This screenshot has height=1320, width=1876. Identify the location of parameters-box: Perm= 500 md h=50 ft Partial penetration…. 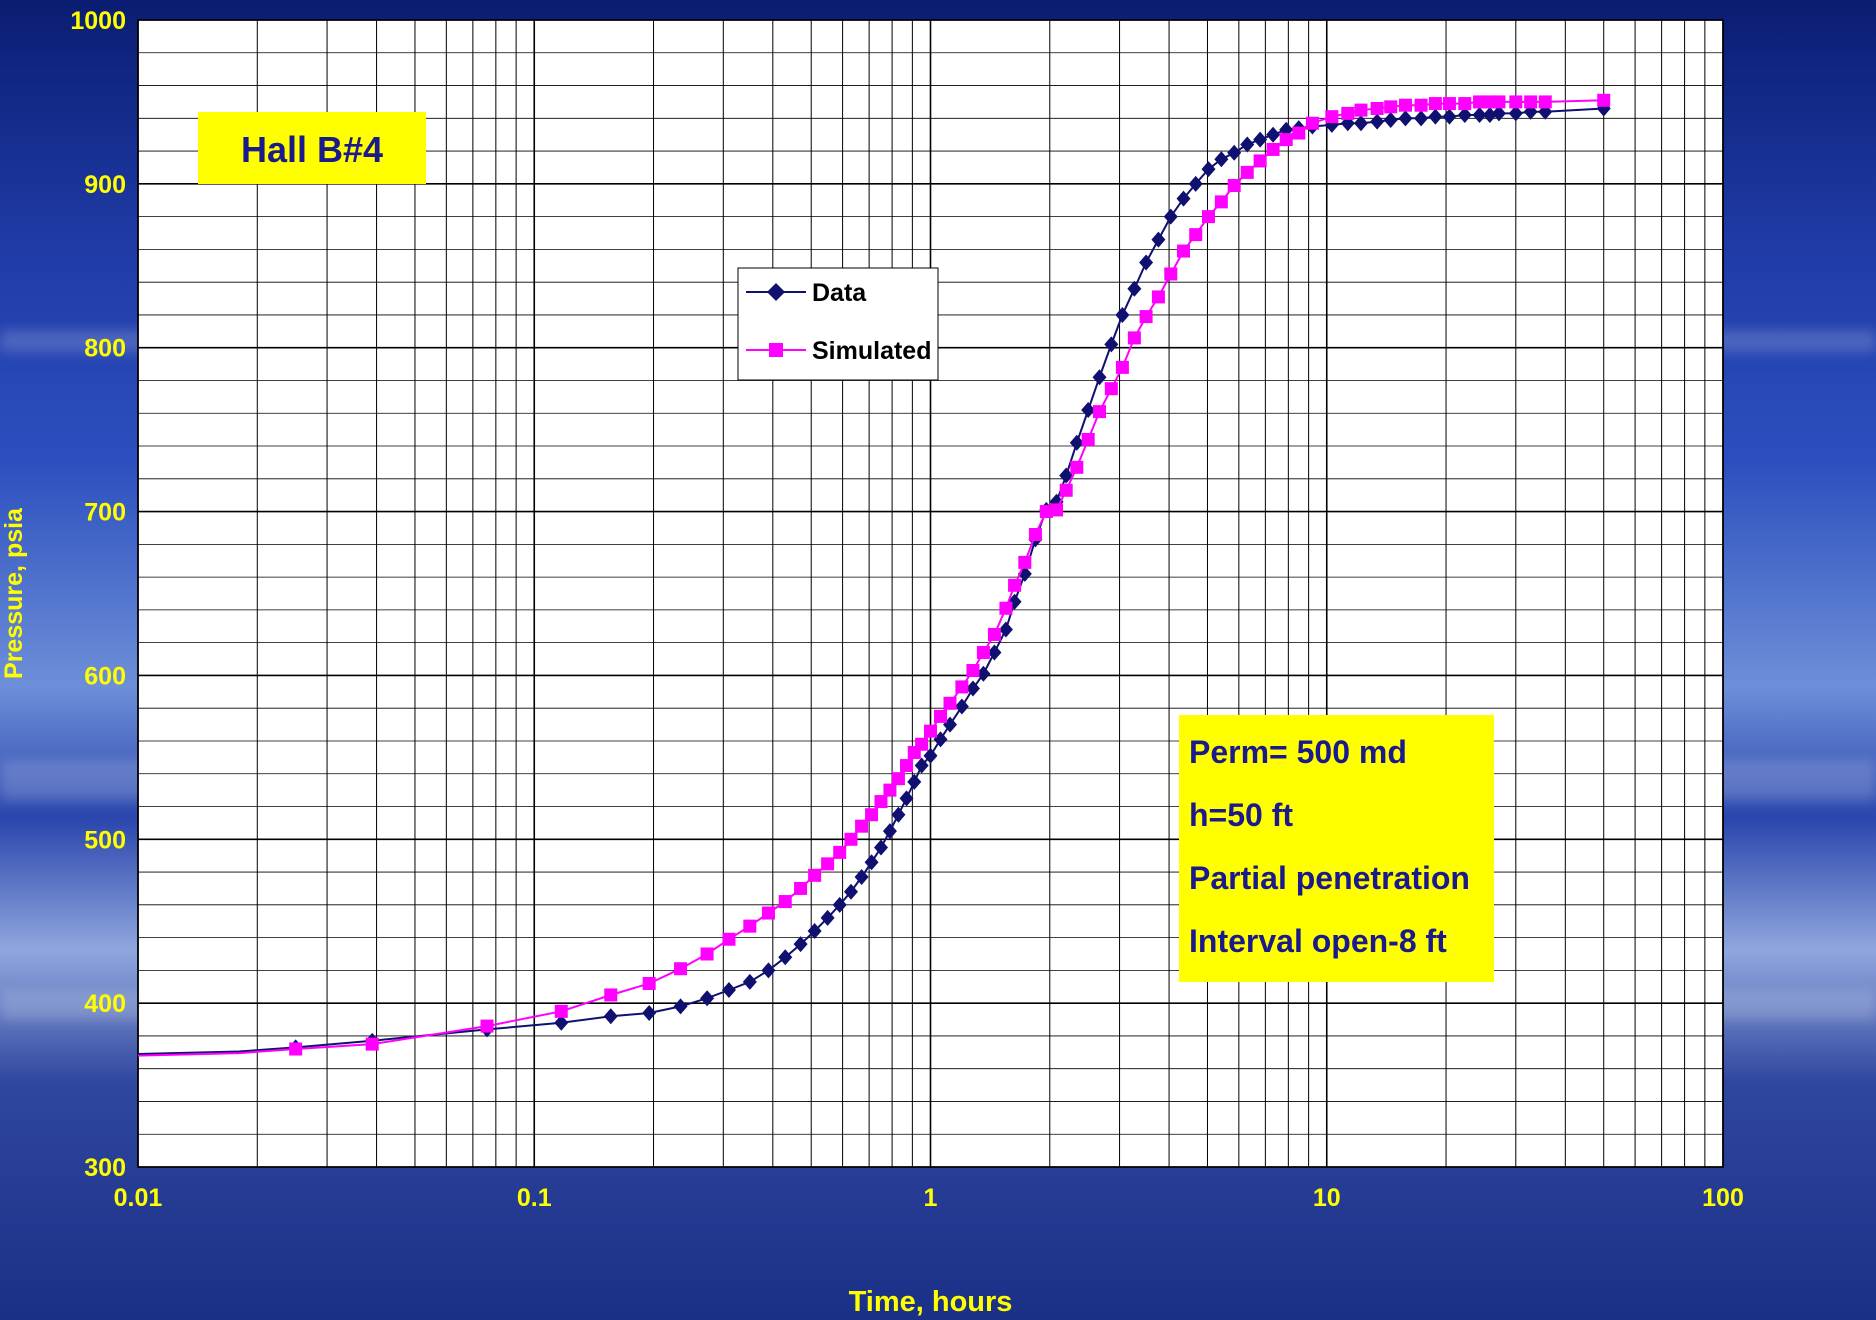
(1336, 848).